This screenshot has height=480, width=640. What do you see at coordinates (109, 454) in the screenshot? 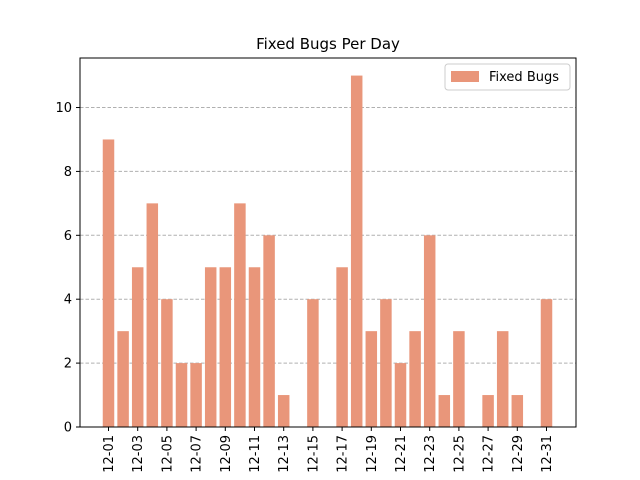
I see `x-tick-label: 12-01` at bounding box center [109, 454].